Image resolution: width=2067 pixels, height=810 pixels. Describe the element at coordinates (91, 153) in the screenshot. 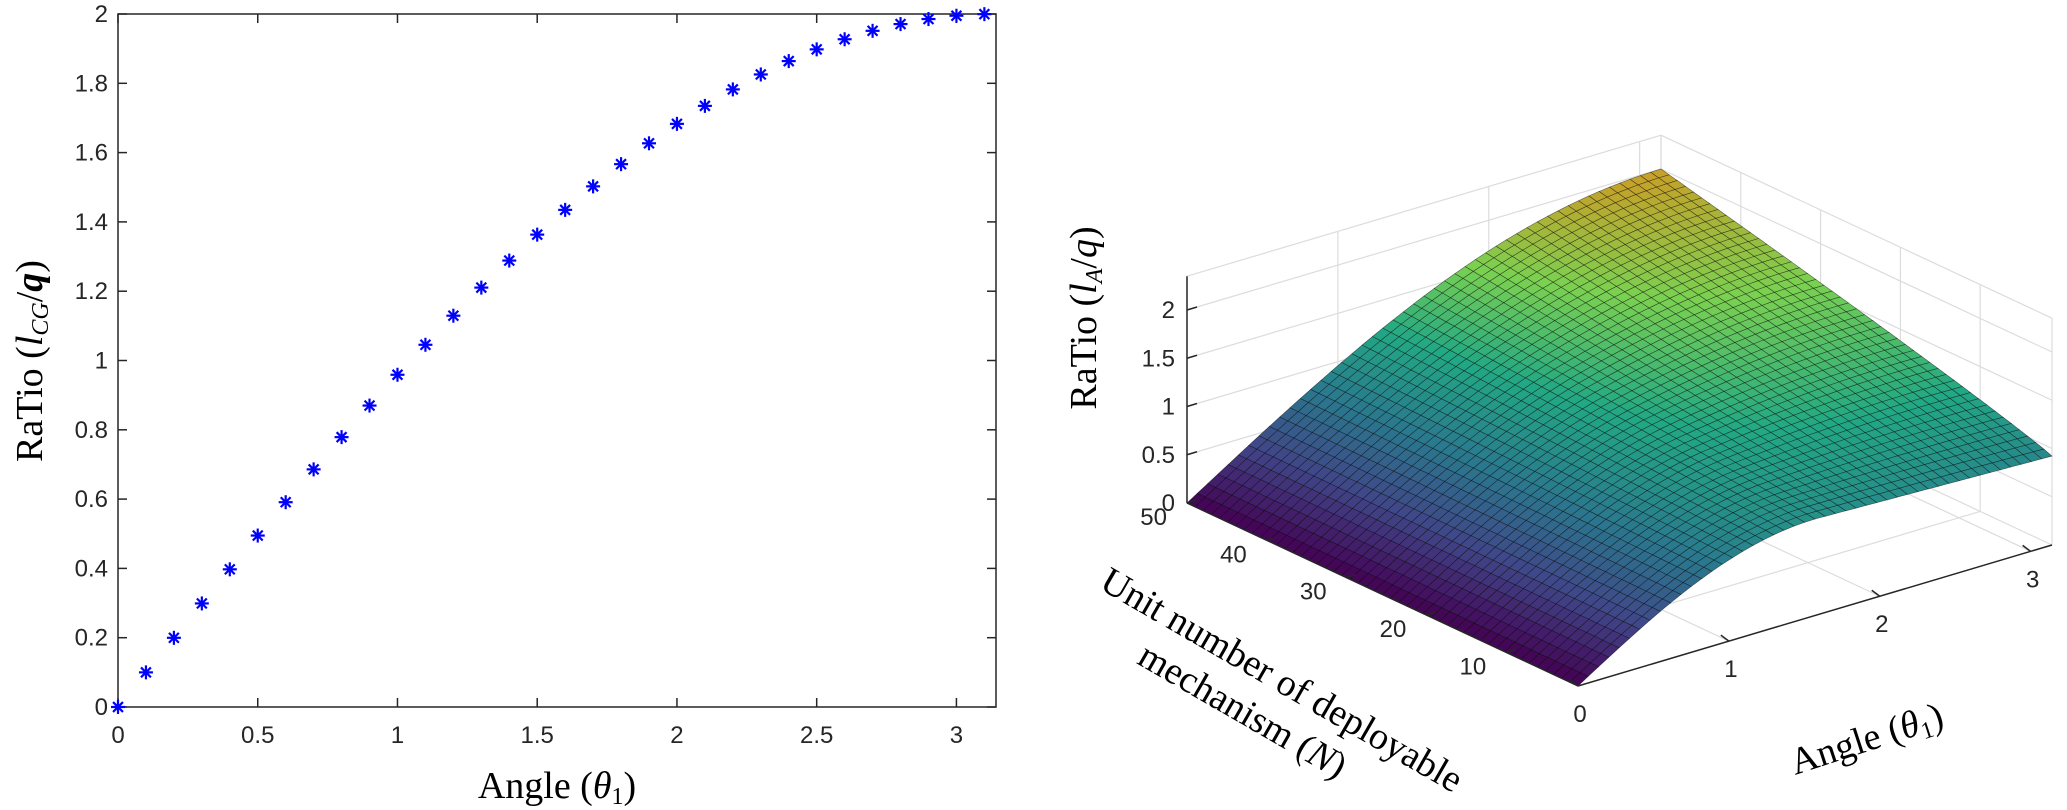

I see `y-tick-label: 1.6` at that location.